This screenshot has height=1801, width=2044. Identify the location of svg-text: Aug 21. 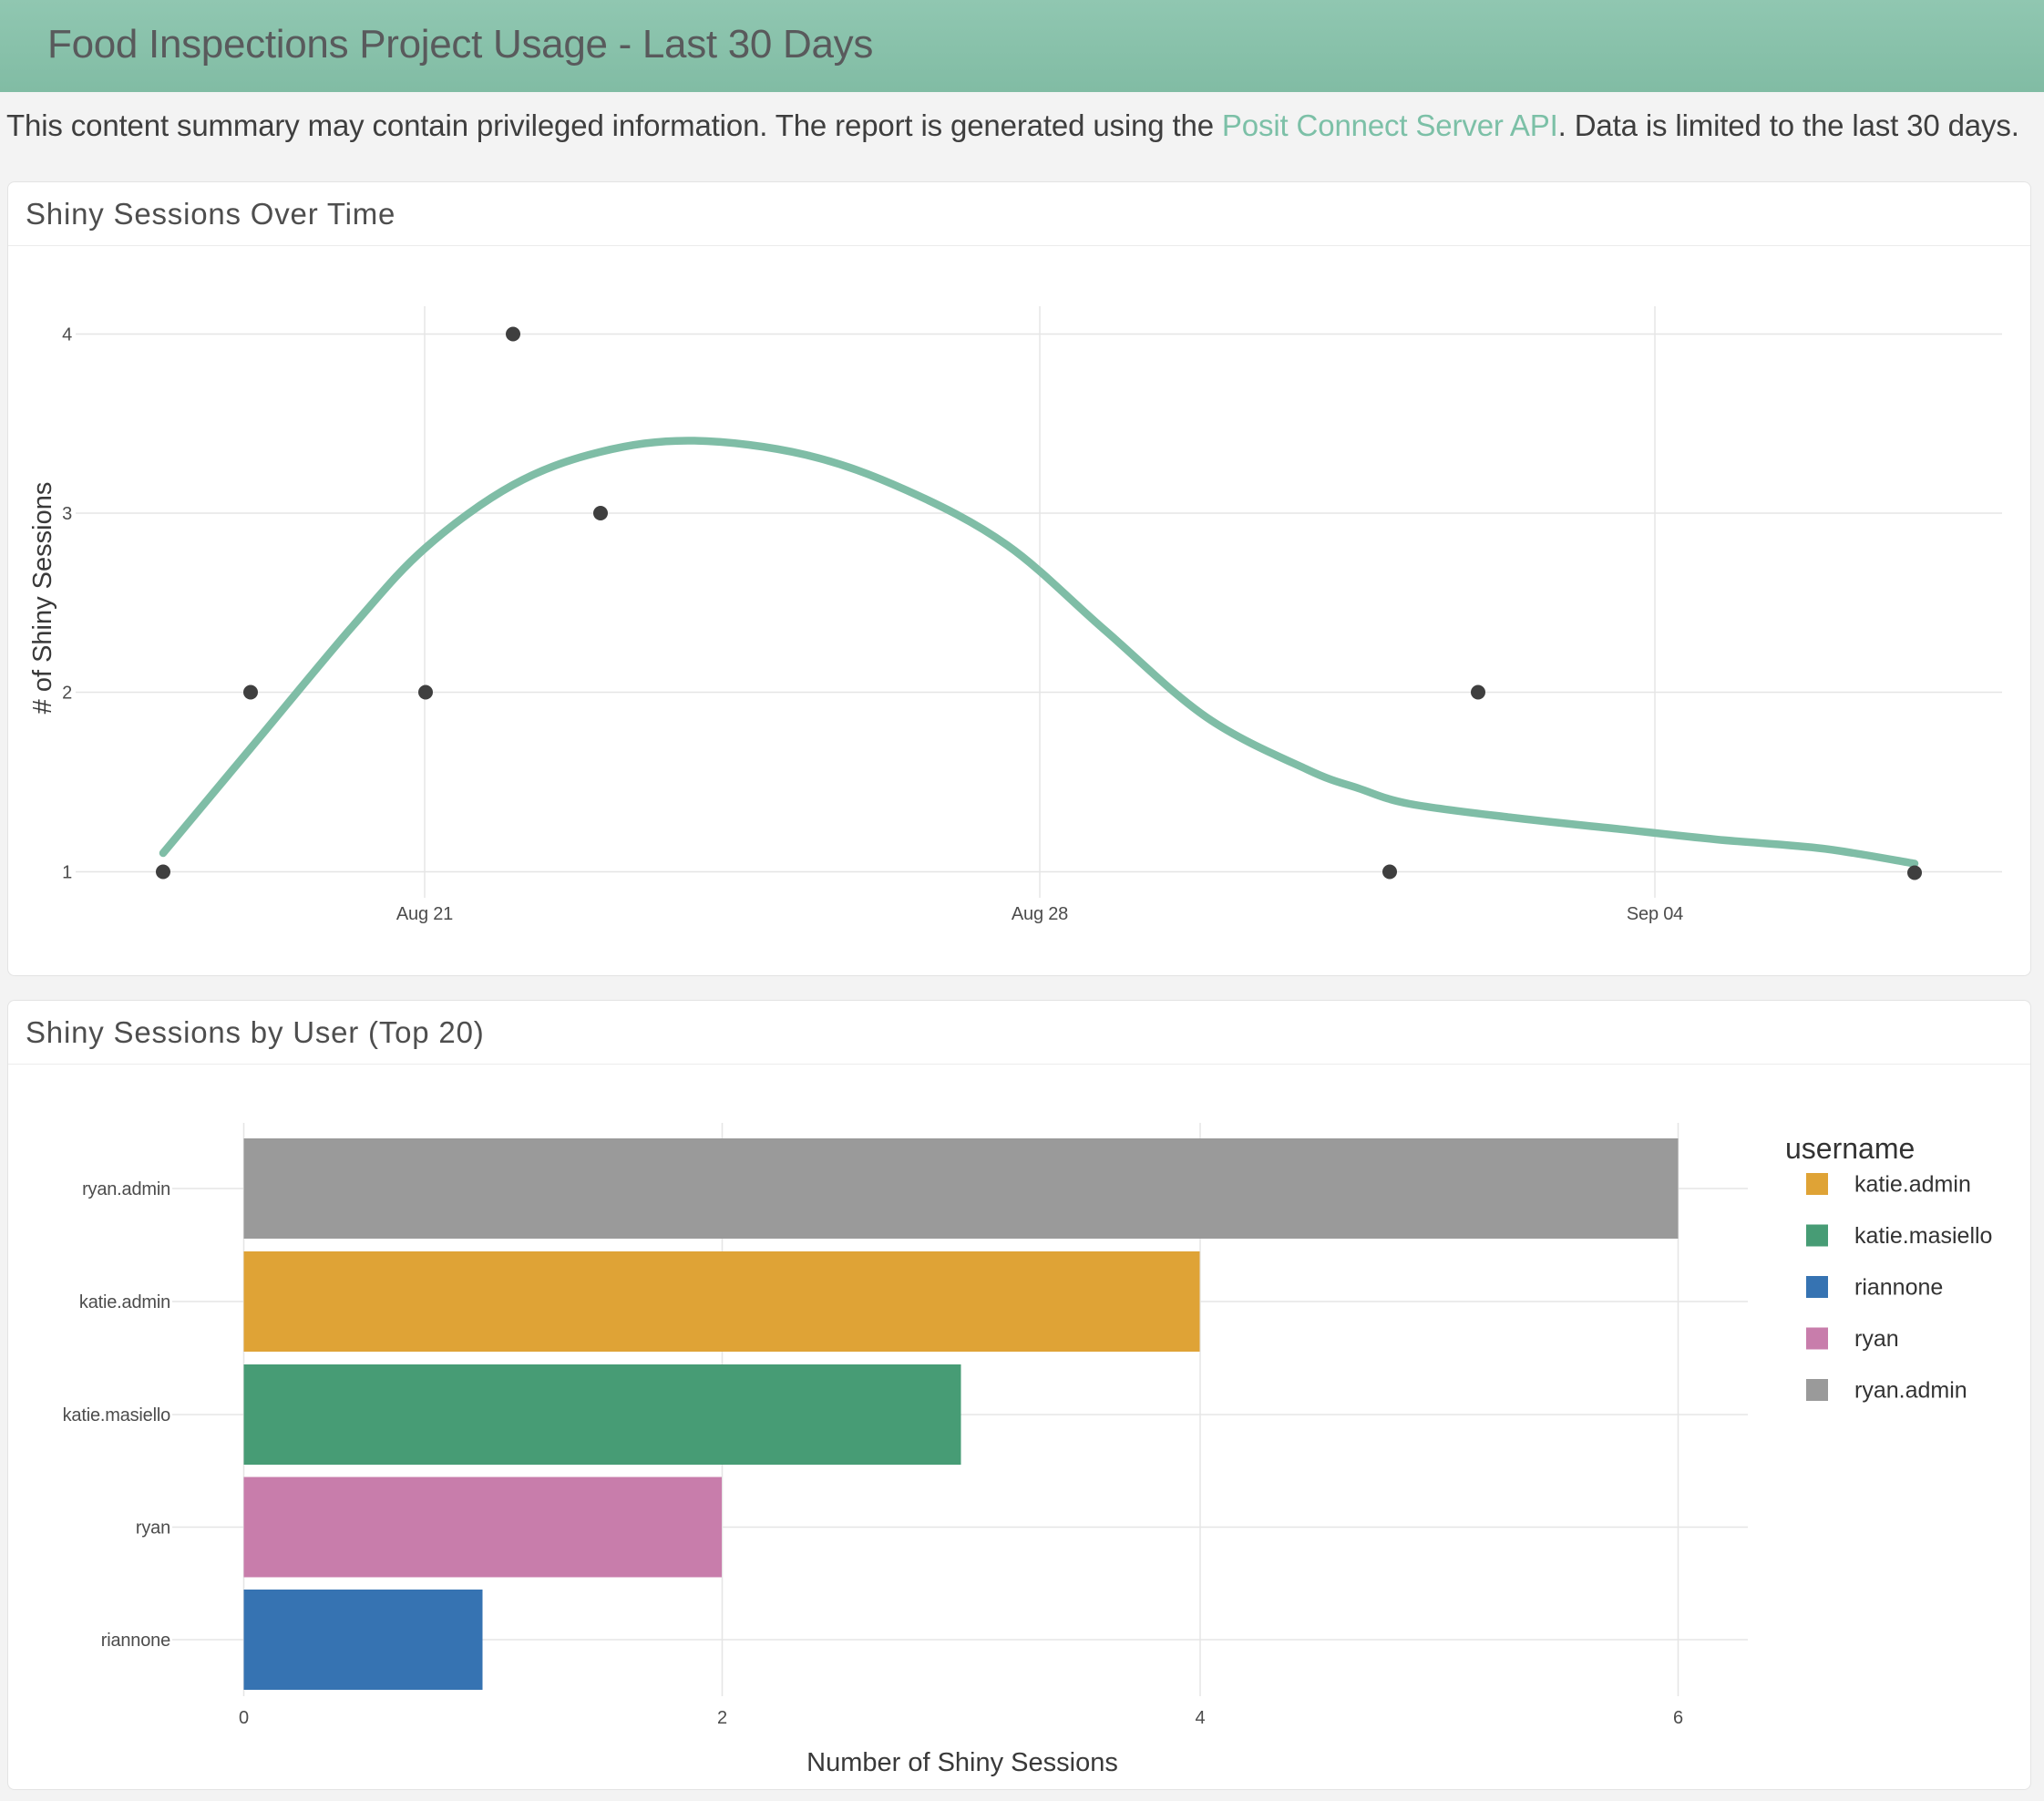
(424, 914).